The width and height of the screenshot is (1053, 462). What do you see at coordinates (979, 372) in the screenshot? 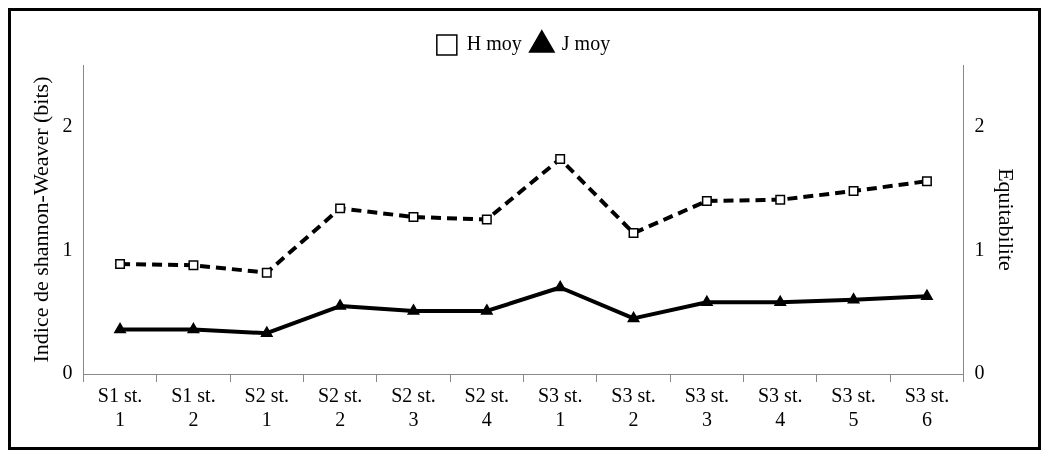
I see `y2-tick-label: 0` at bounding box center [979, 372].